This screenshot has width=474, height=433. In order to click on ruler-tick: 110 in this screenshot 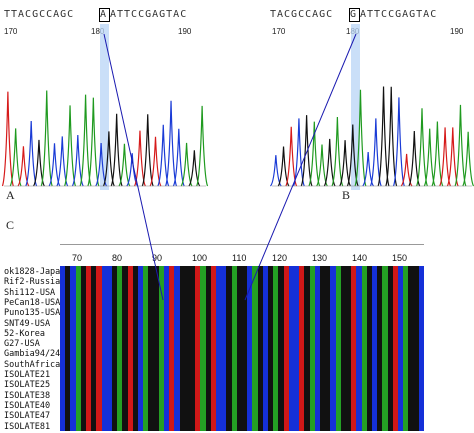, I will do `click(239, 258)`.